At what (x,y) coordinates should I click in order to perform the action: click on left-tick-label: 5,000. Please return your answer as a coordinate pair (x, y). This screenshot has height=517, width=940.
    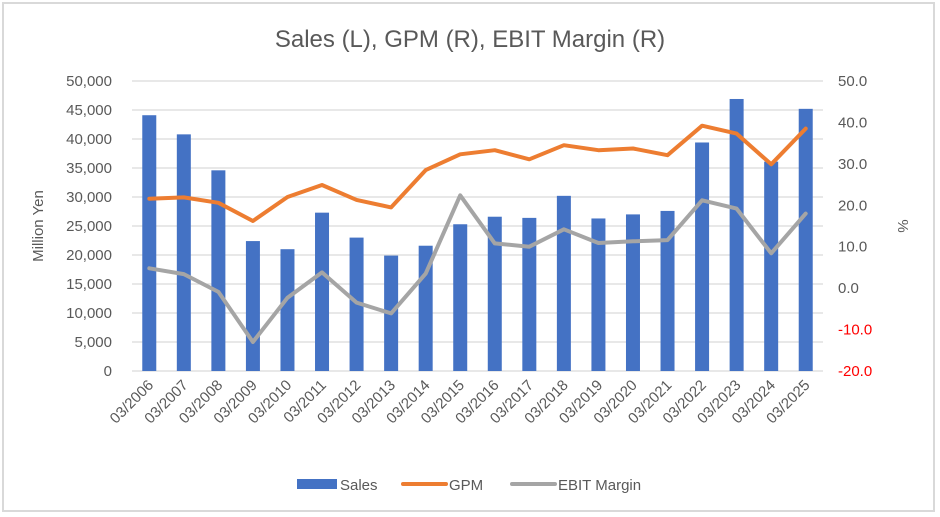
    Looking at the image, I should click on (93, 342).